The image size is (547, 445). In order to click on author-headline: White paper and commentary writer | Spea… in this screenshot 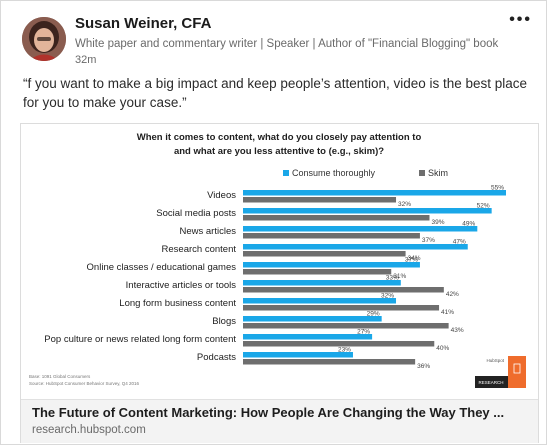, I will do `click(287, 44)`.